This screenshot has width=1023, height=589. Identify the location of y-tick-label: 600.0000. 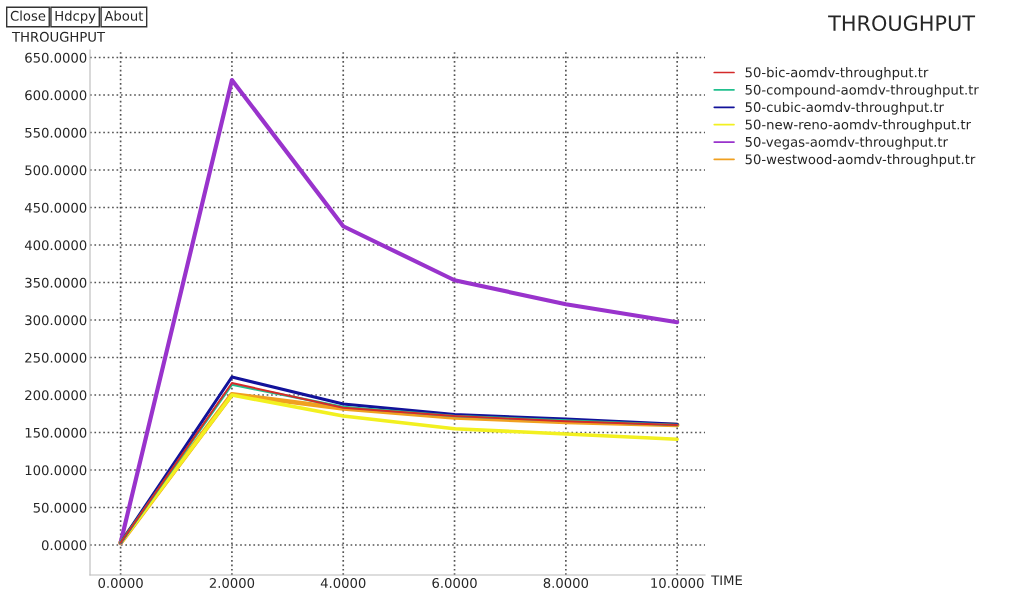
(56, 95).